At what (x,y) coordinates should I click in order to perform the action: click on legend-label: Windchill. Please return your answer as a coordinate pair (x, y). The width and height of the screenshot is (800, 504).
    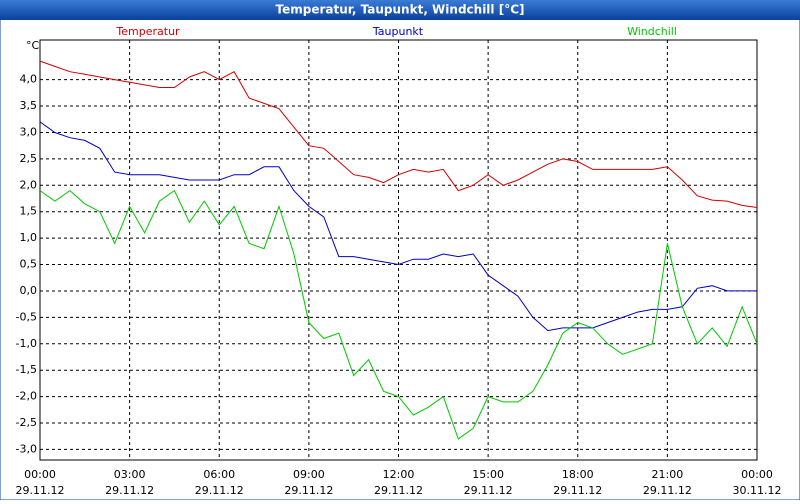
    Looking at the image, I should click on (652, 31).